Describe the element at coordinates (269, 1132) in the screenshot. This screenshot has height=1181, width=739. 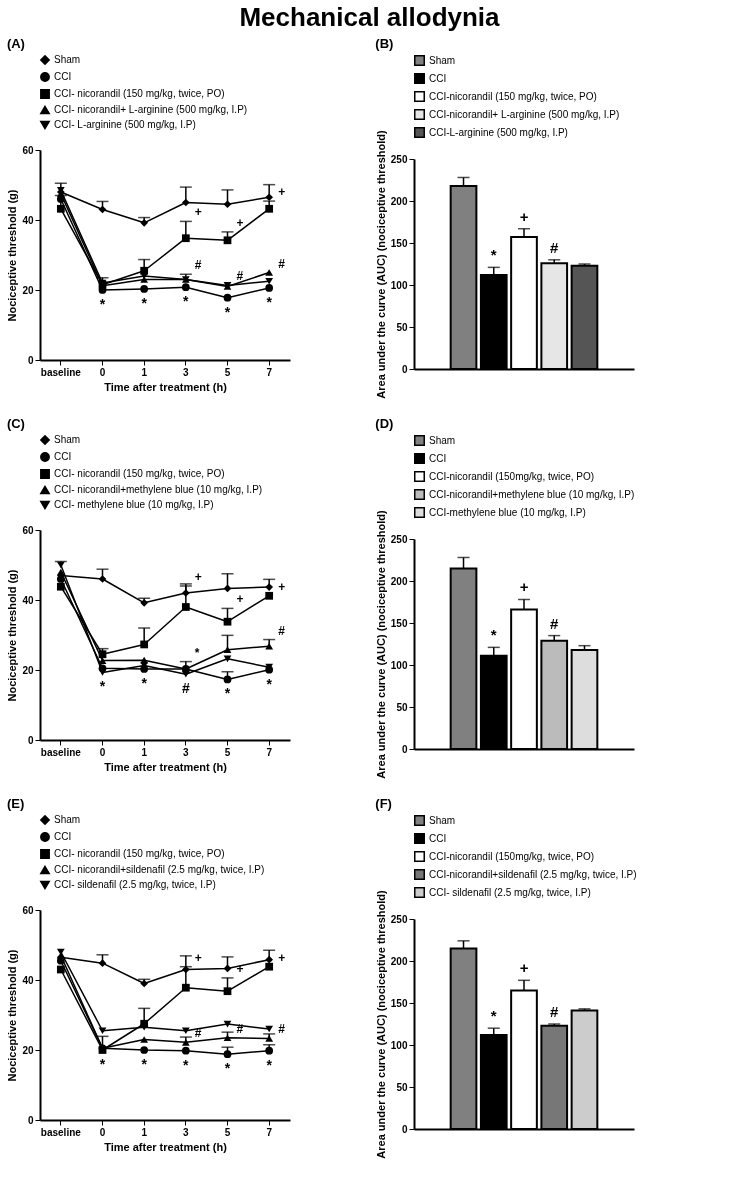
I see `x-tick-label: 7` at that location.